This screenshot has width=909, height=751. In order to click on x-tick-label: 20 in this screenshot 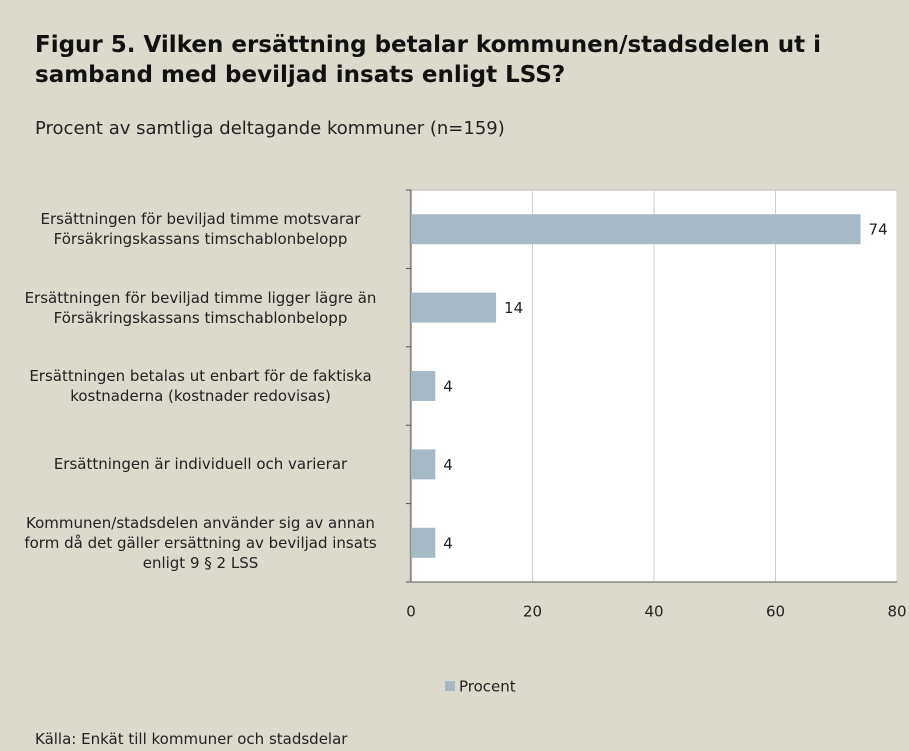, I will do `click(532, 612)`.